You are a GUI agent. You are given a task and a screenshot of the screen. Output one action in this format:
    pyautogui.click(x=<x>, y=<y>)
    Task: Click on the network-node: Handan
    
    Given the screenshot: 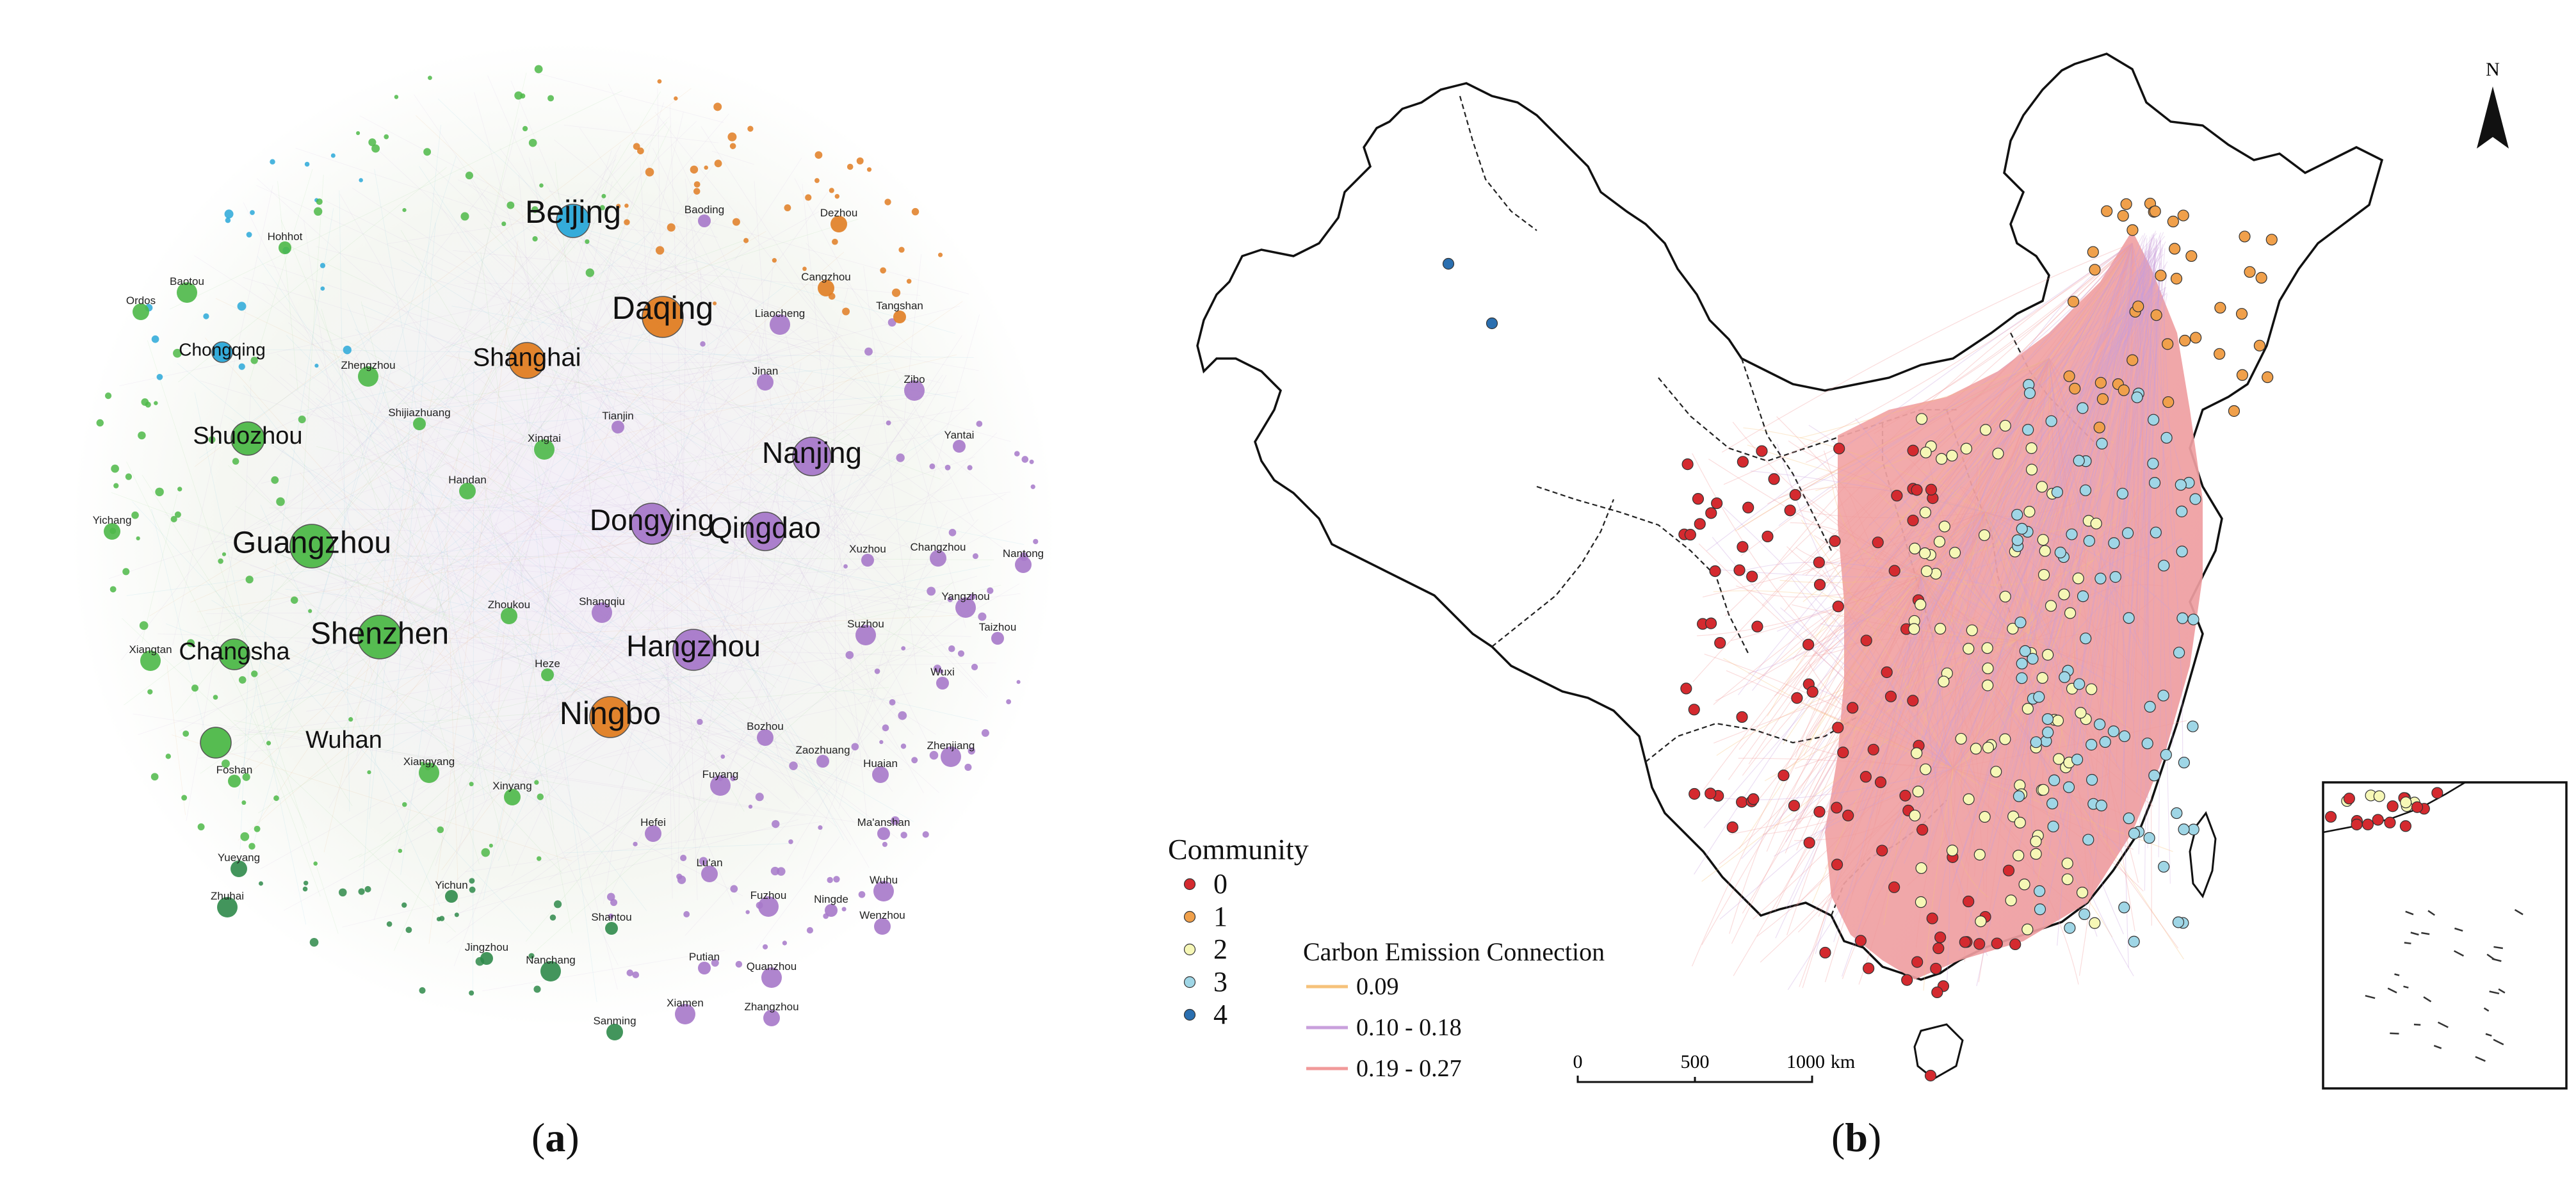 What is the action you would take?
    pyautogui.click(x=467, y=487)
    